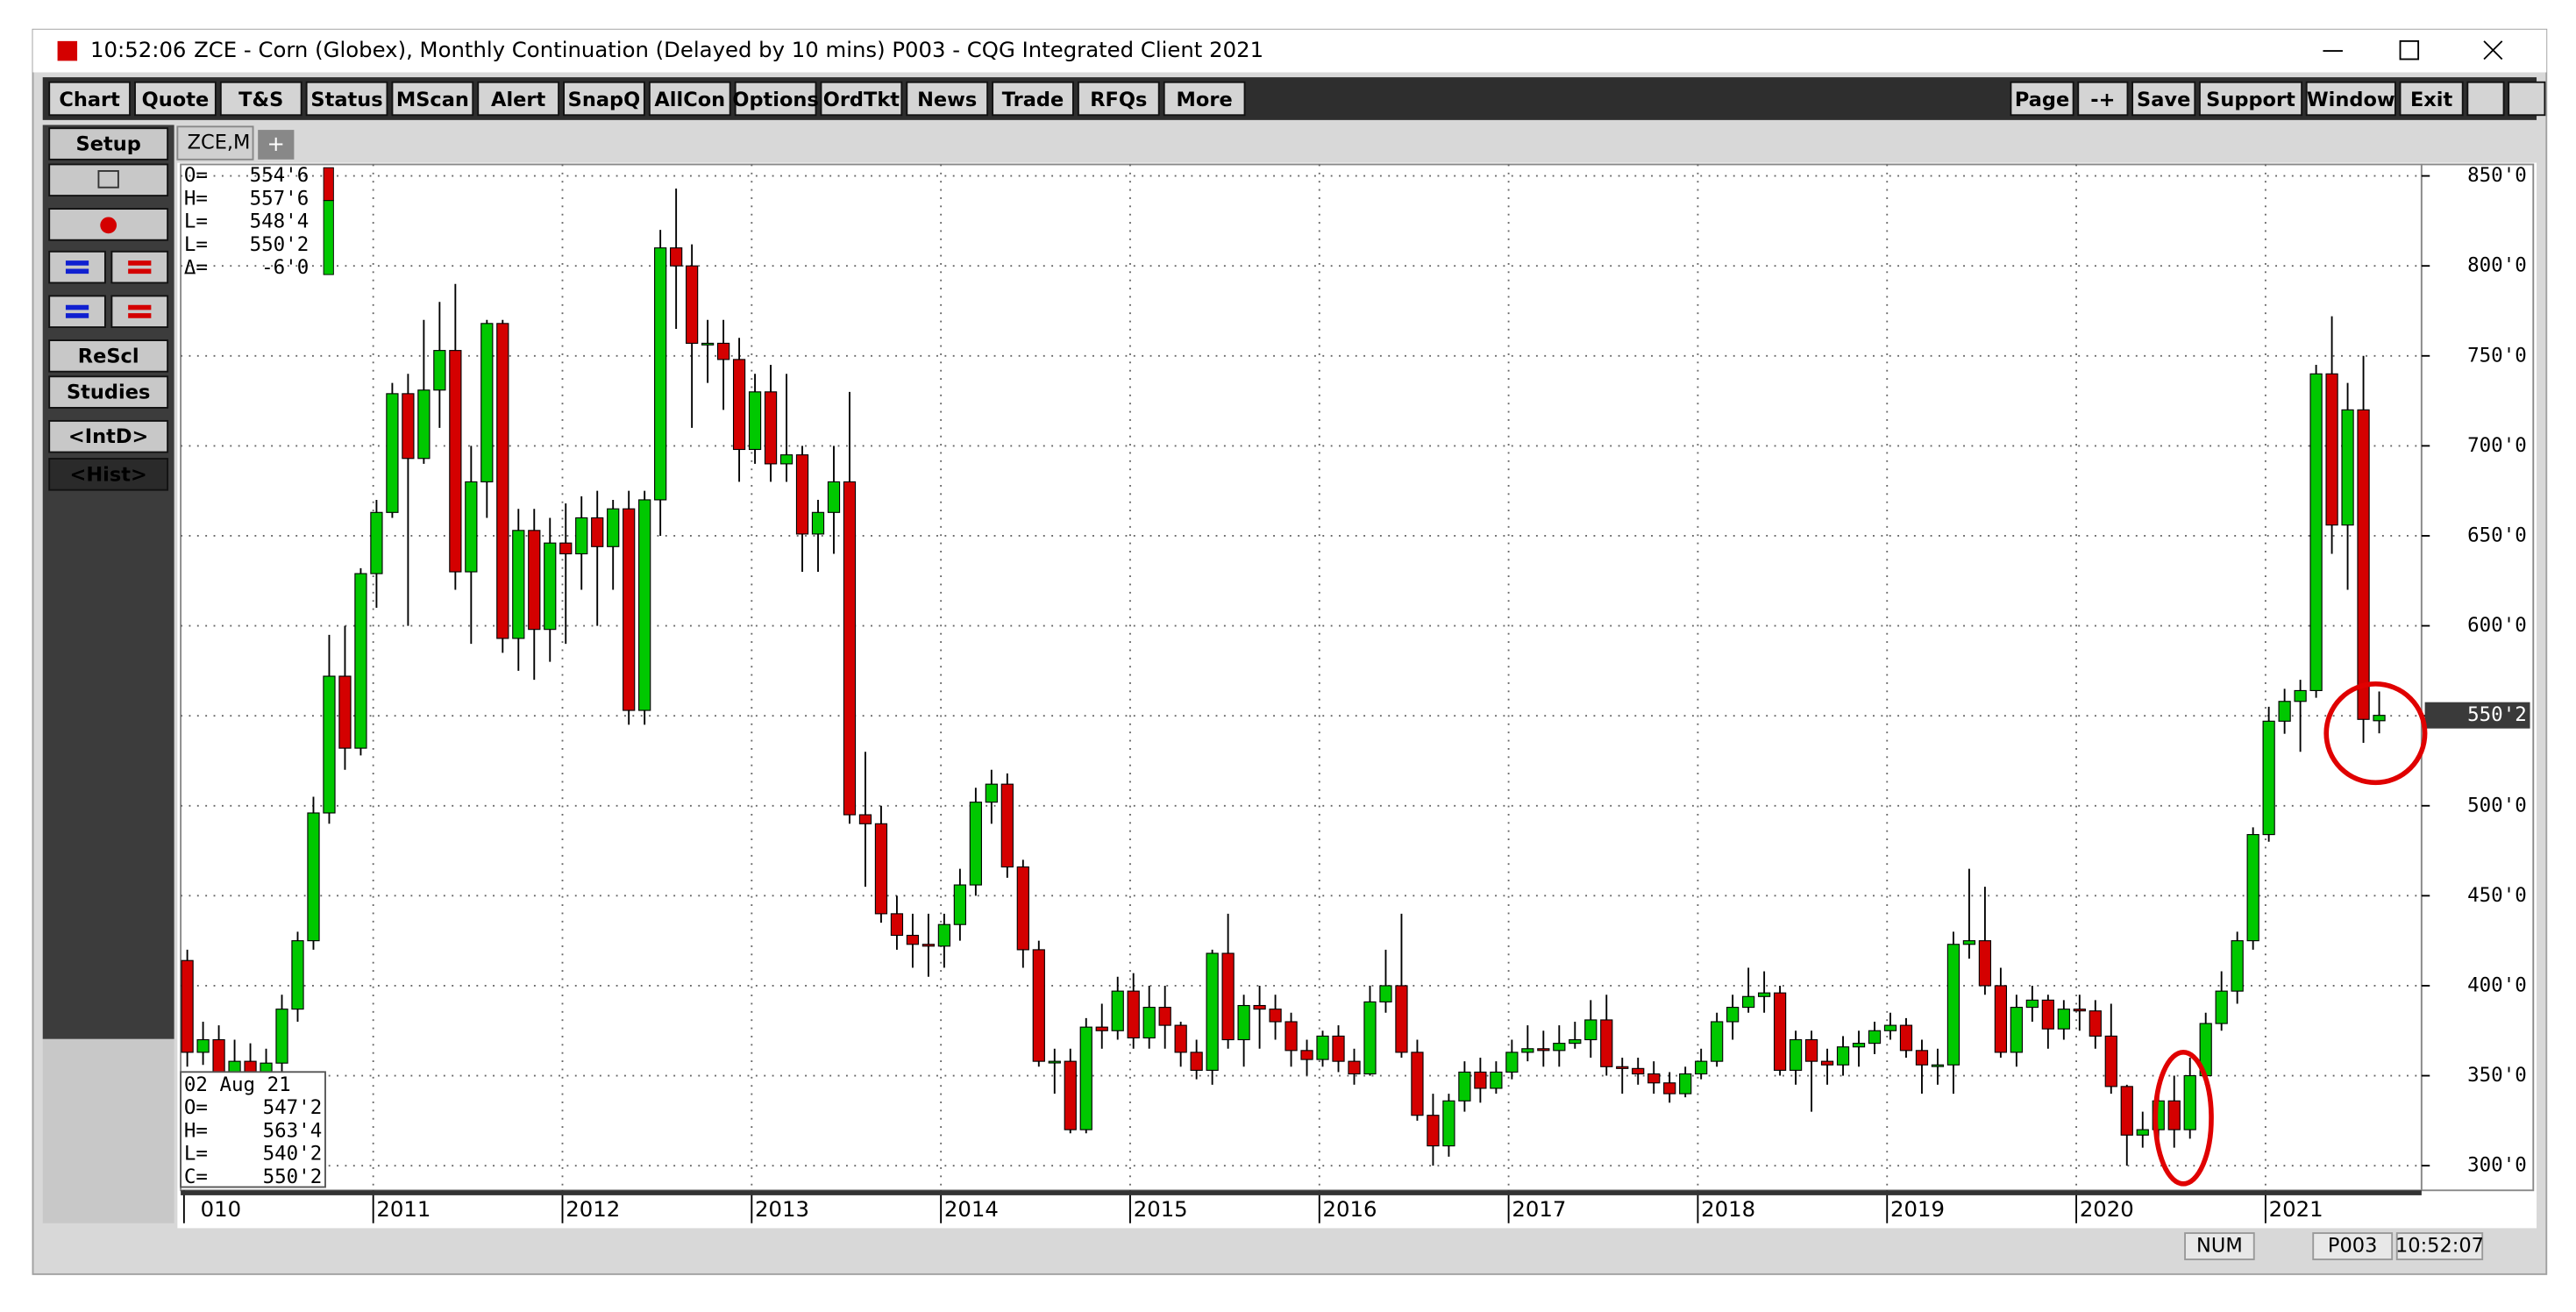 Image resolution: width=2576 pixels, height=1312 pixels. I want to click on info-value: 563'4, so click(293, 1130).